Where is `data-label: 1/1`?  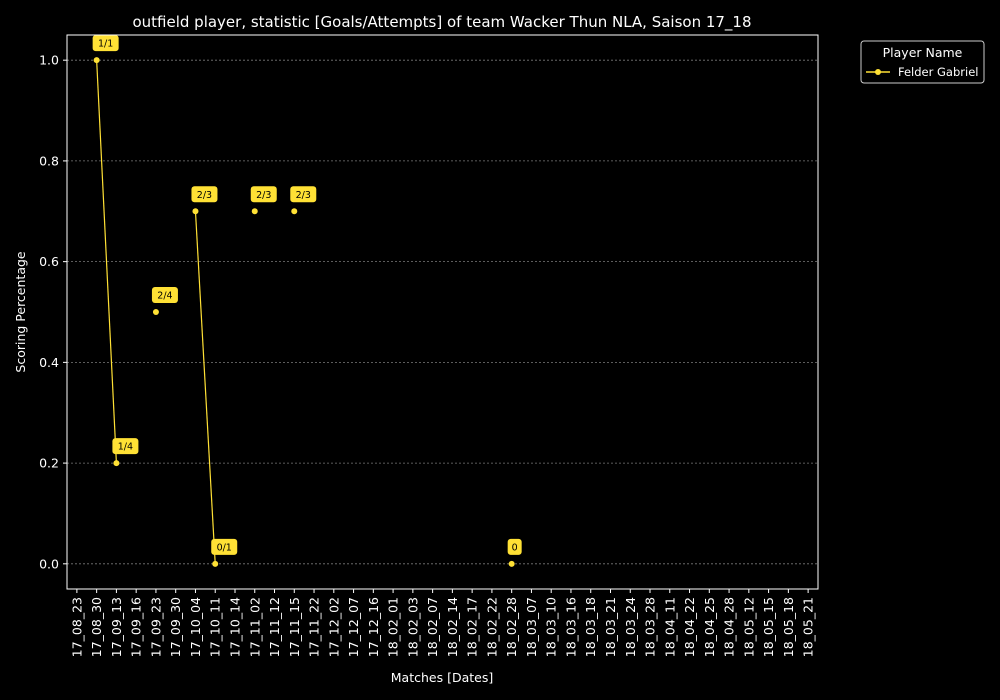
data-label: 1/1 is located at coordinates (105, 43).